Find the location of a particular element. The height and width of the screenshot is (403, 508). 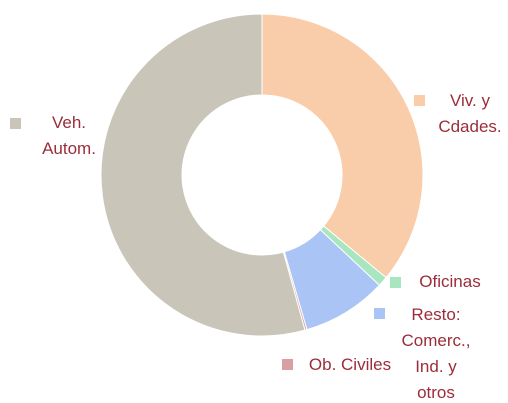

legend-label: Viv. y Cdades. is located at coordinates (470, 113).